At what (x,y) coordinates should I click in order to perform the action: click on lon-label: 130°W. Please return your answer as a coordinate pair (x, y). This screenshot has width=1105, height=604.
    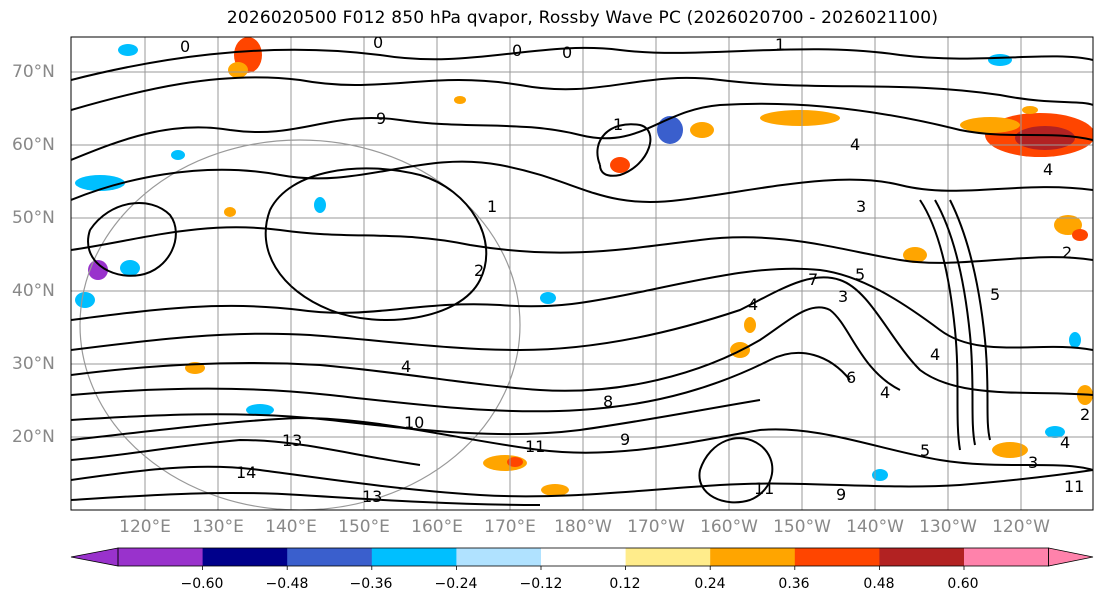
    Looking at the image, I should click on (948, 527).